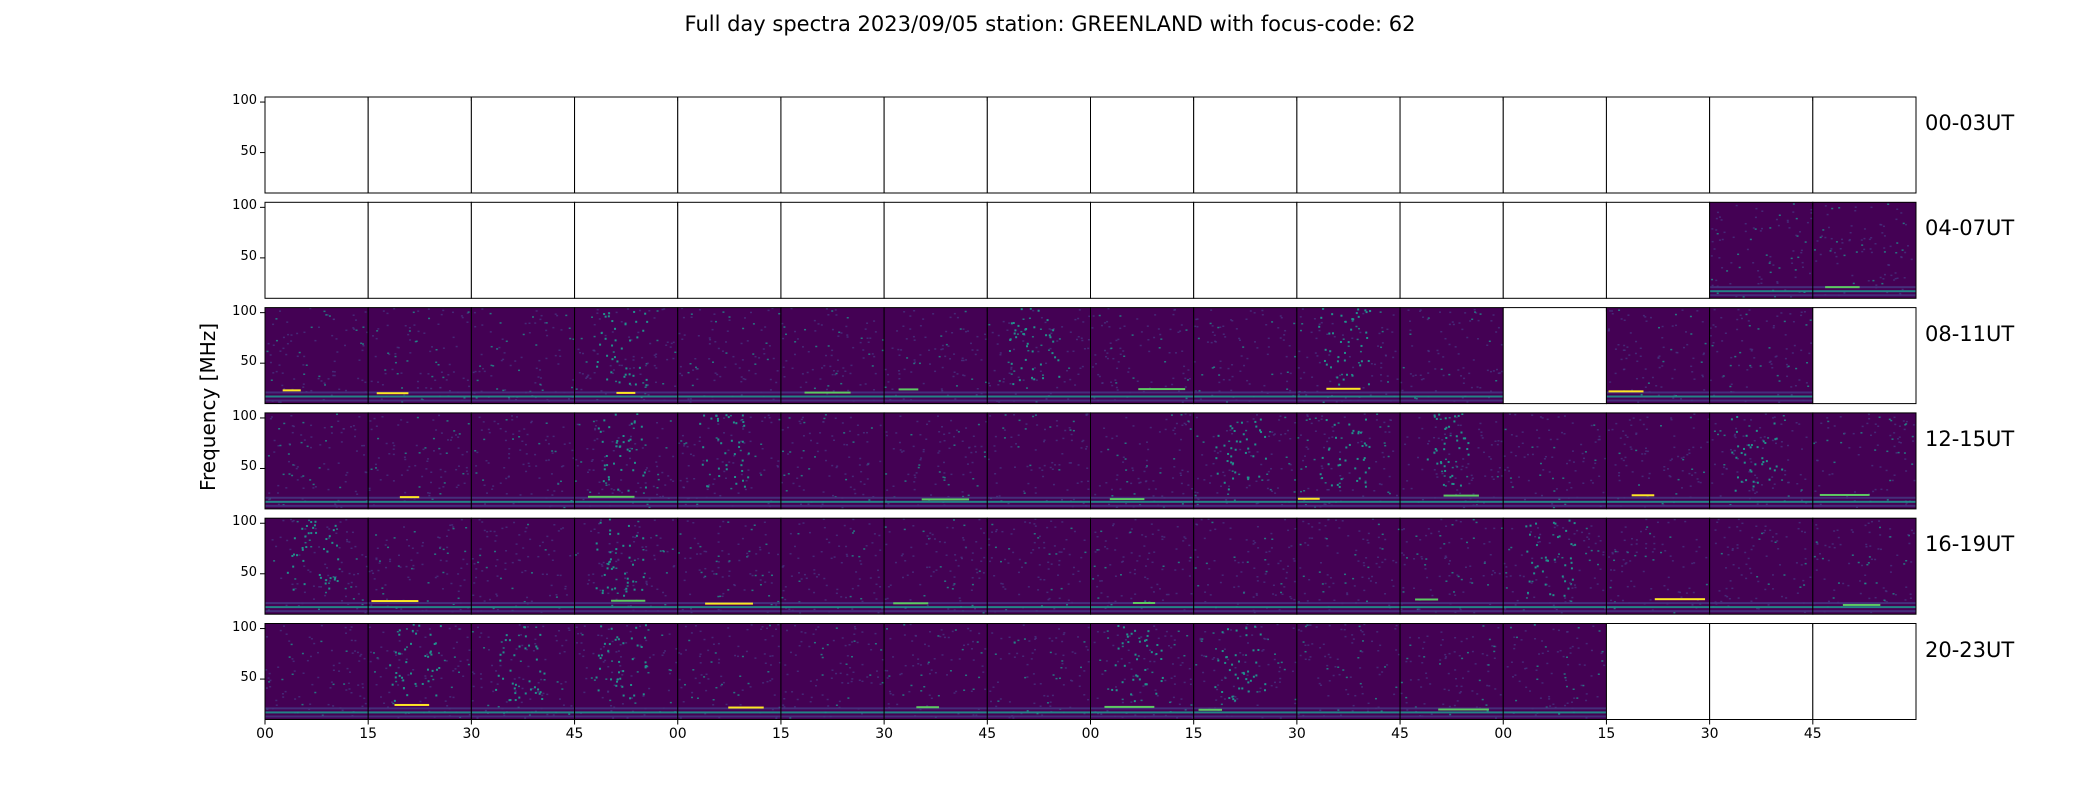 This screenshot has height=800, width=2100. What do you see at coordinates (1039, 566) in the screenshot?
I see `spectrum-background` at bounding box center [1039, 566].